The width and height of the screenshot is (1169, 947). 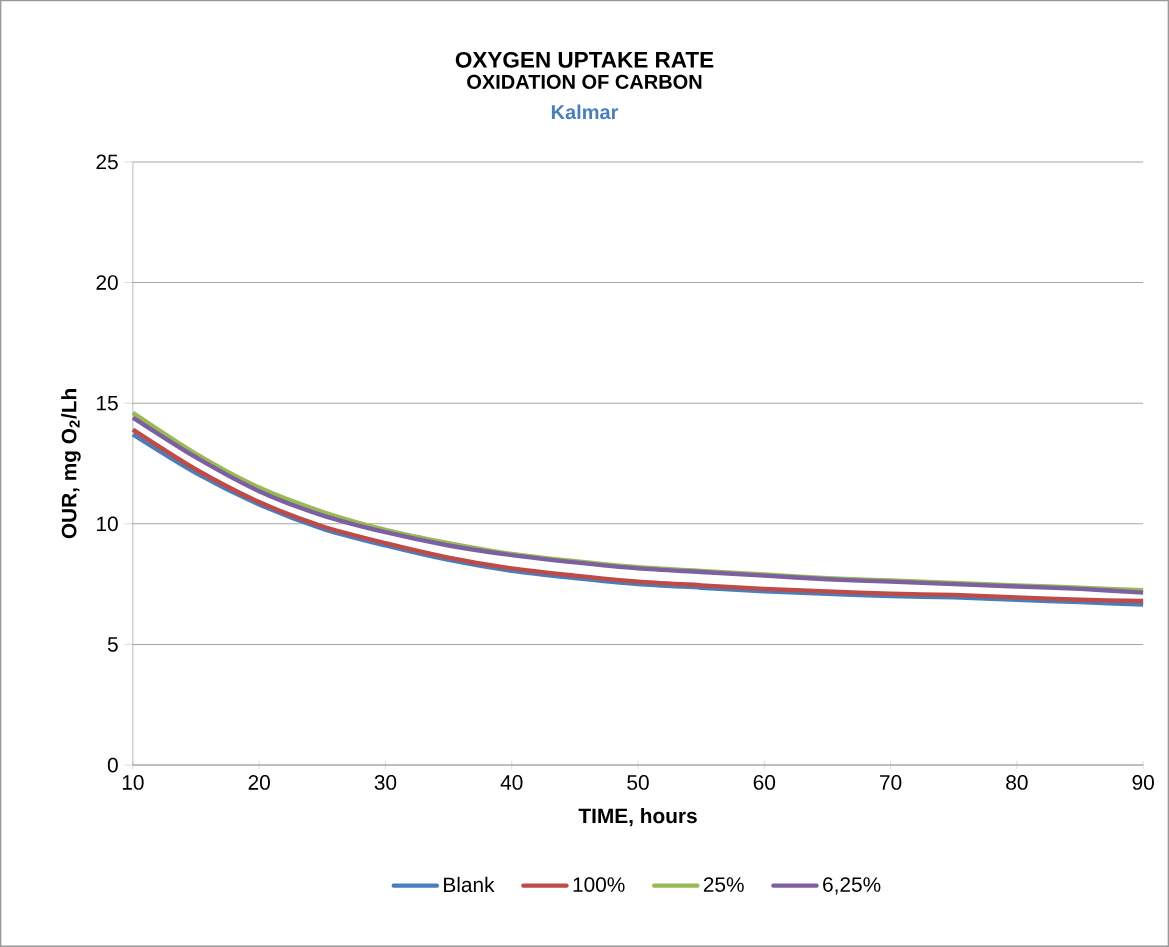 What do you see at coordinates (764, 782) in the screenshot?
I see `x-tick-label: 60` at bounding box center [764, 782].